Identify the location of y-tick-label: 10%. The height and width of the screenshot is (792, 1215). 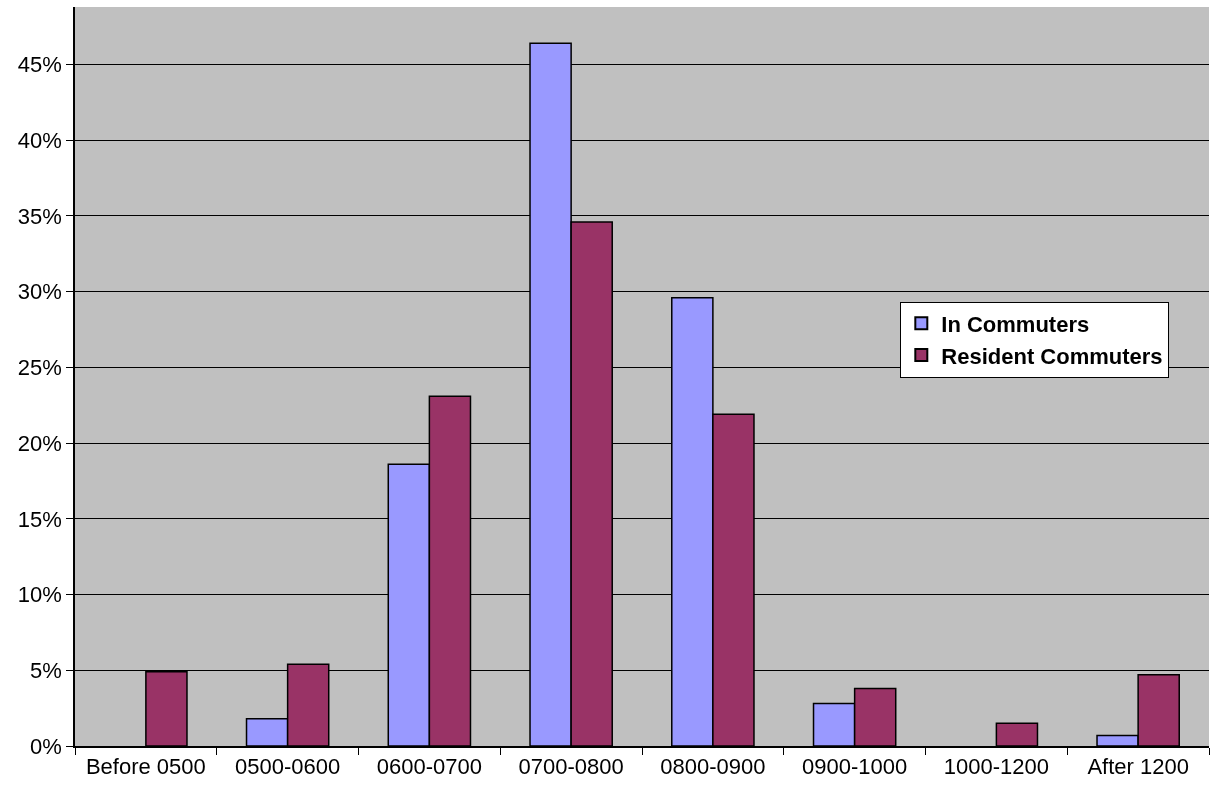
(39, 595).